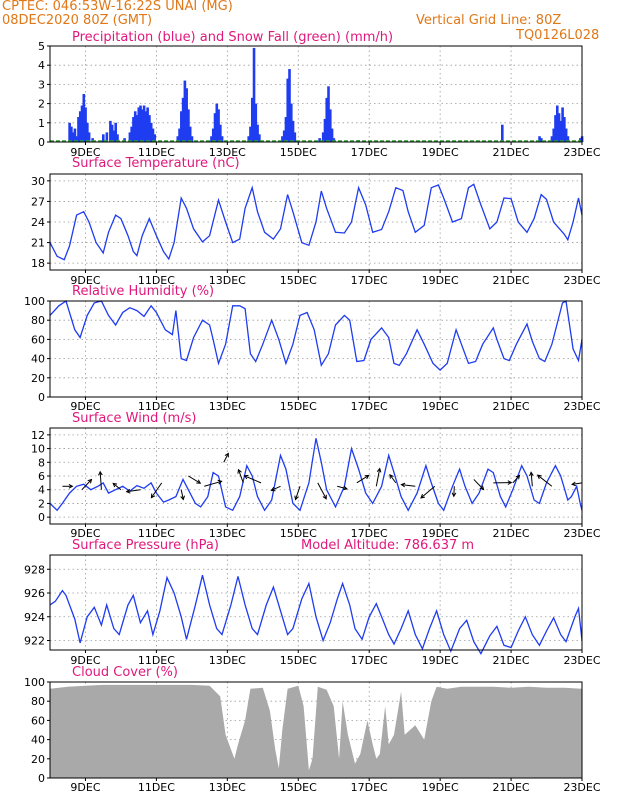 The image size is (618, 800). What do you see at coordinates (387, 545) in the screenshot?
I see `panel-annotation: Model Altitude: 786.637 m` at bounding box center [387, 545].